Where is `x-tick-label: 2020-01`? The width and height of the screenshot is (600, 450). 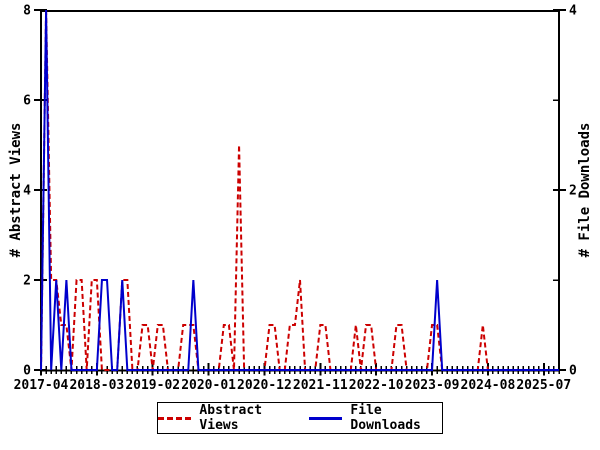
x-tick-label: 2020-01 is located at coordinates (208, 385).